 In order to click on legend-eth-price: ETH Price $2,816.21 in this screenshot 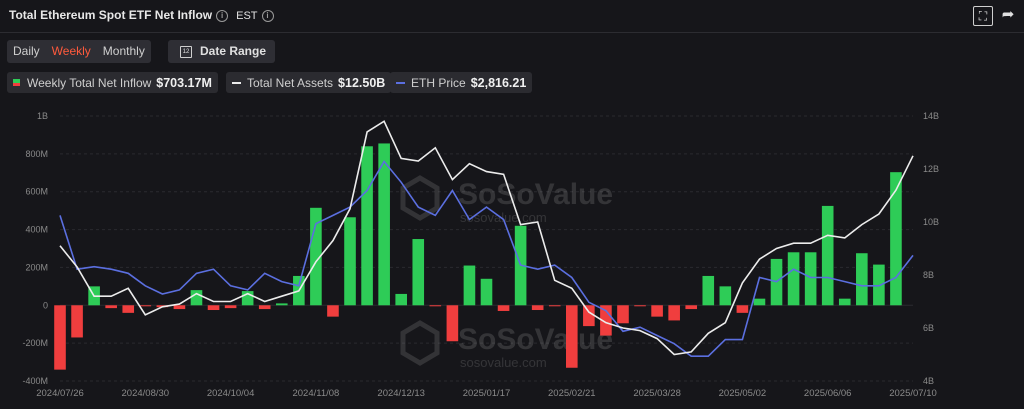, I will do `click(461, 82)`.